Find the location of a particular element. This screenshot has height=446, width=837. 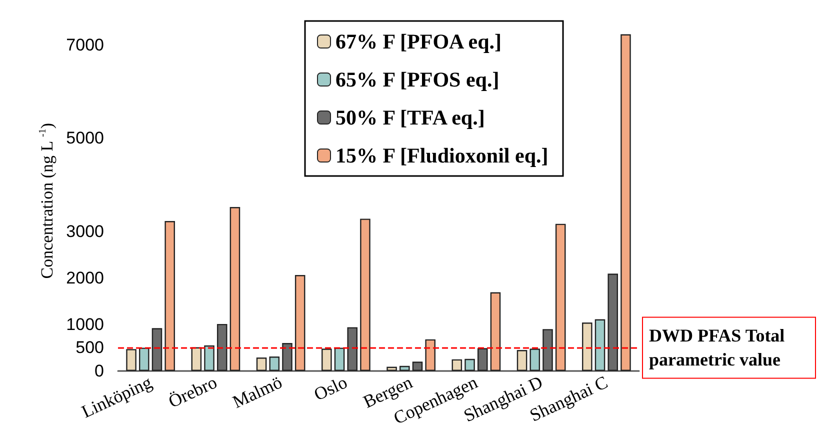

legend-label: 50% F [TFA eq.] is located at coordinates (410, 118).